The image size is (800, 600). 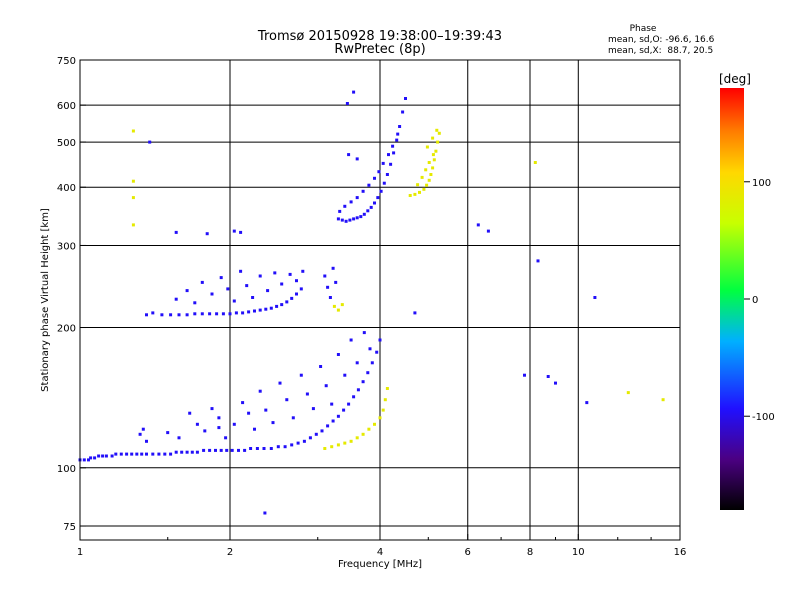 I want to click on colorbar-label: [deg], so click(x=735, y=79).